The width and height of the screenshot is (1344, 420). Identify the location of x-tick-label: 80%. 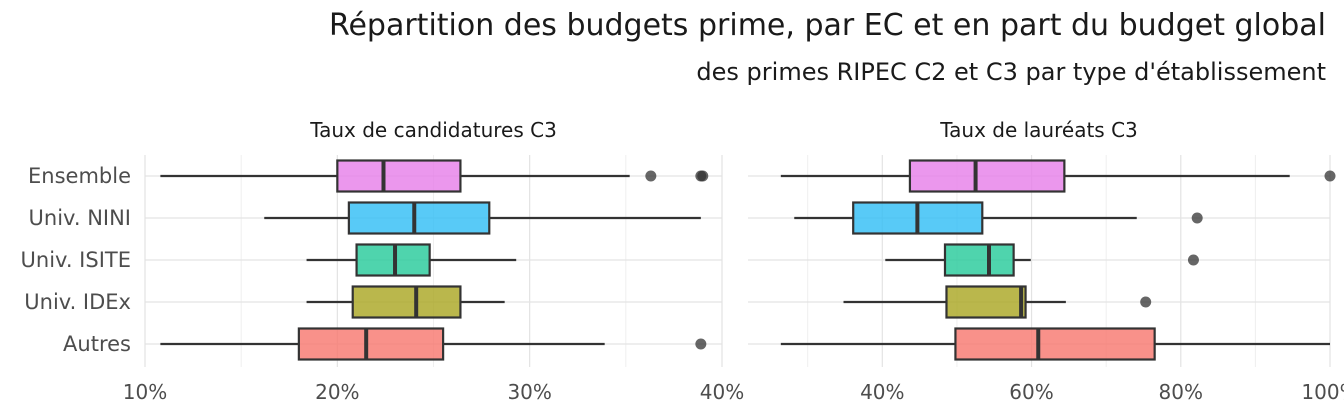
(1181, 392).